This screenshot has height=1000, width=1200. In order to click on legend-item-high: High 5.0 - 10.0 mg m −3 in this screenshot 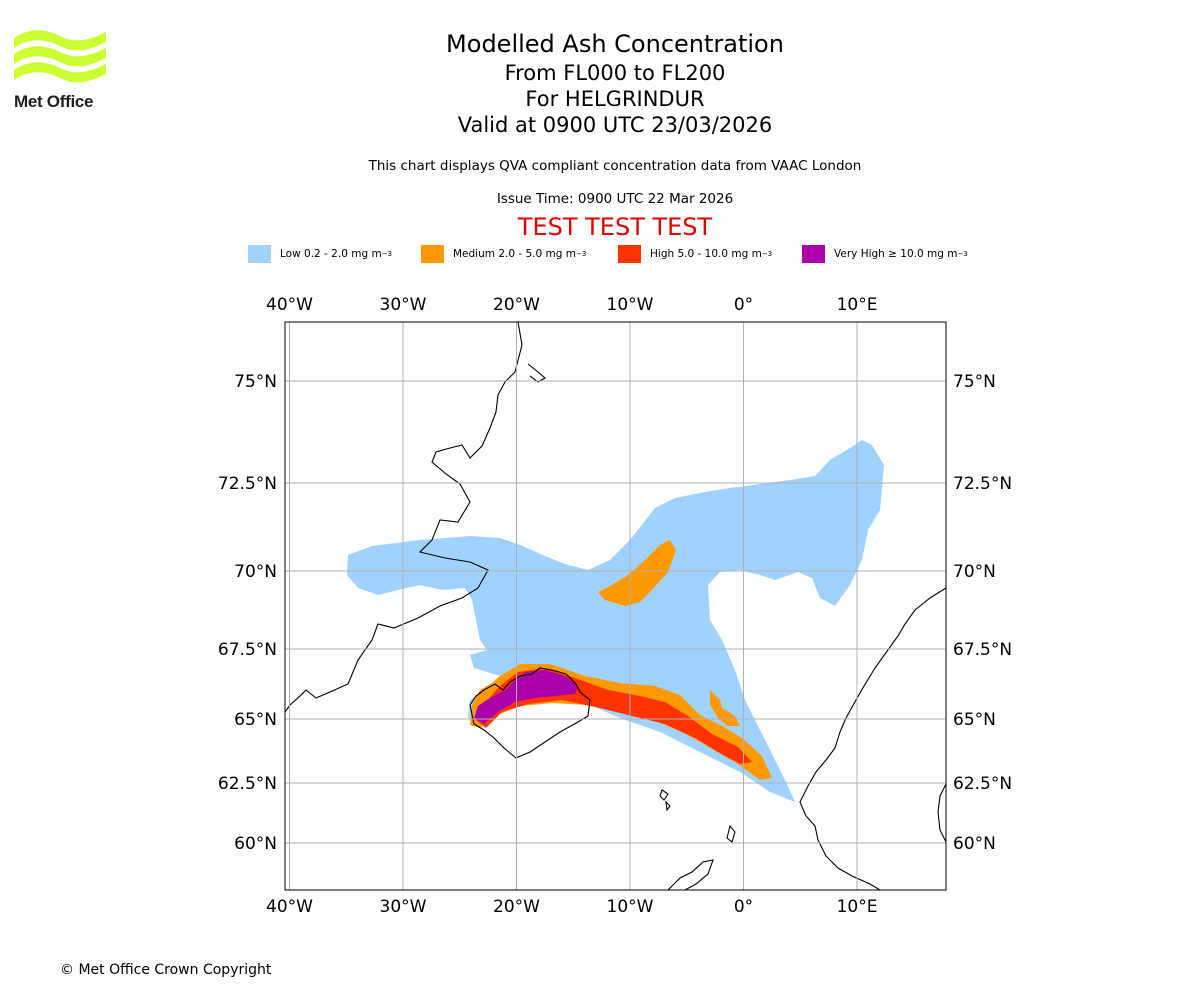, I will do `click(695, 254)`.